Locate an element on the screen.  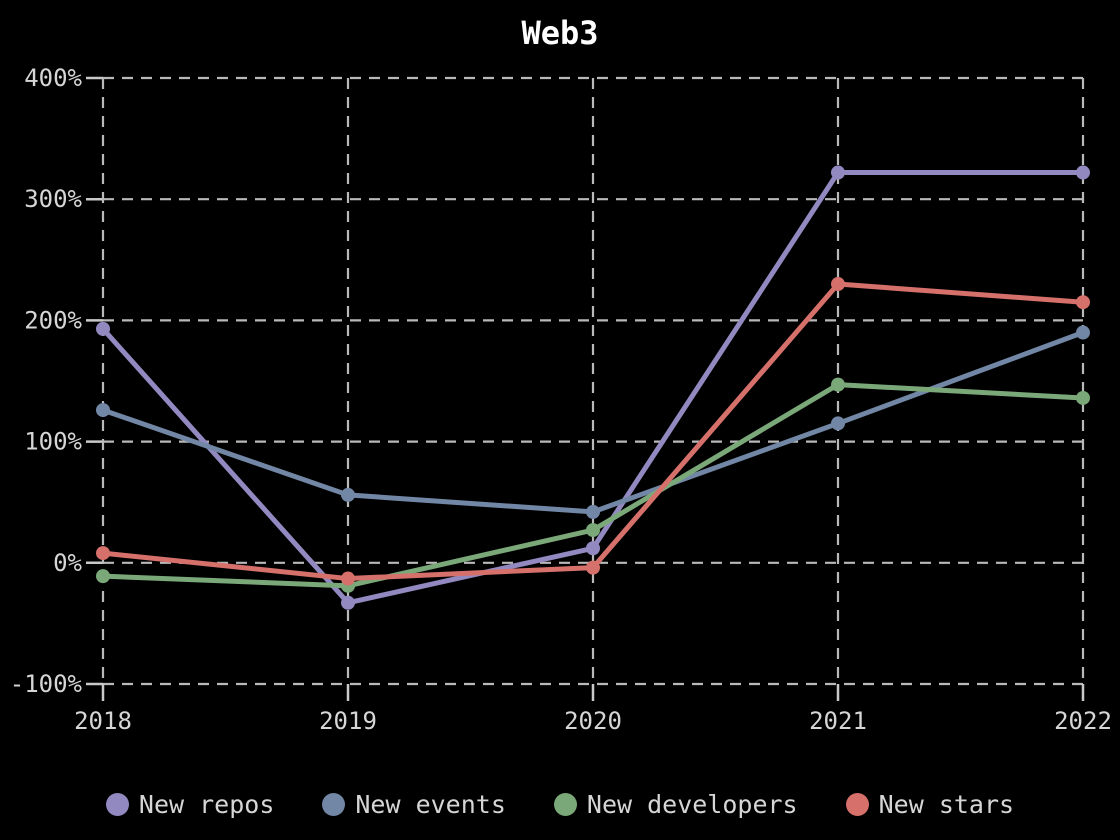
x-axis-label-2018: 2018 is located at coordinates (103, 721).